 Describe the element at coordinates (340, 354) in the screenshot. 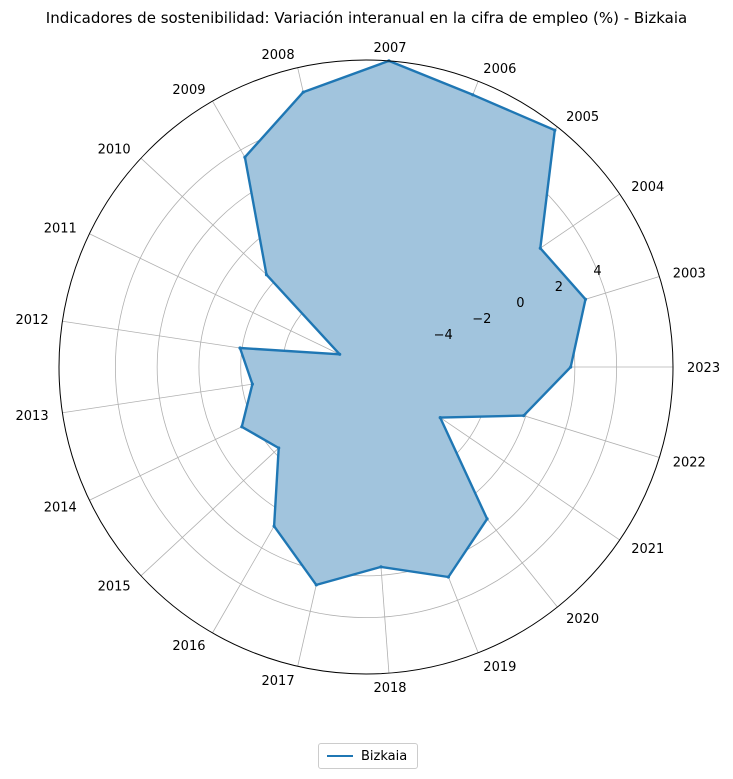

I see `data-point-2011` at that location.